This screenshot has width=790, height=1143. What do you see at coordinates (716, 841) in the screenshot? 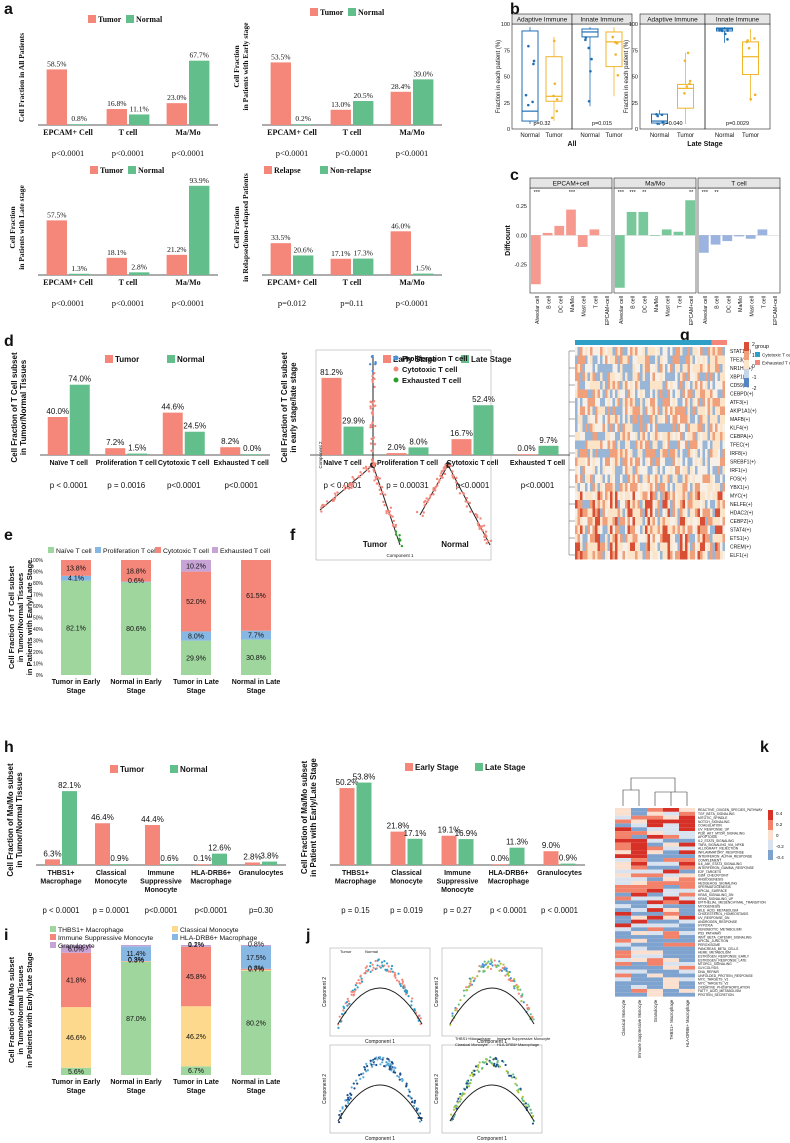
I see `row-label: IL2_STAT5_SIGNALING` at bounding box center [716, 841].